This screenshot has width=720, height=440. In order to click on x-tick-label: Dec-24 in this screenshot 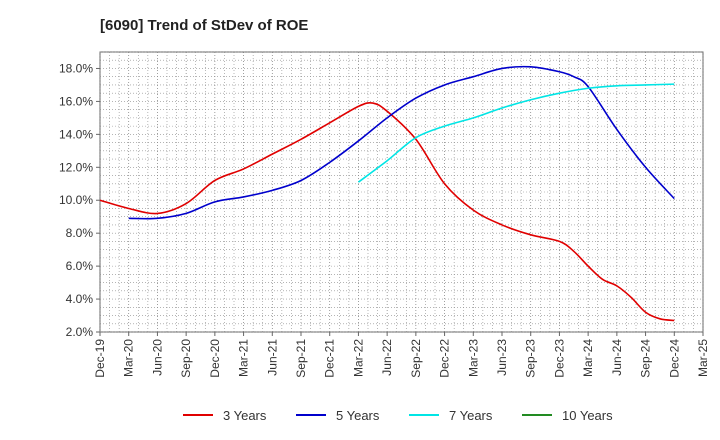, I will do `click(674, 358)`.